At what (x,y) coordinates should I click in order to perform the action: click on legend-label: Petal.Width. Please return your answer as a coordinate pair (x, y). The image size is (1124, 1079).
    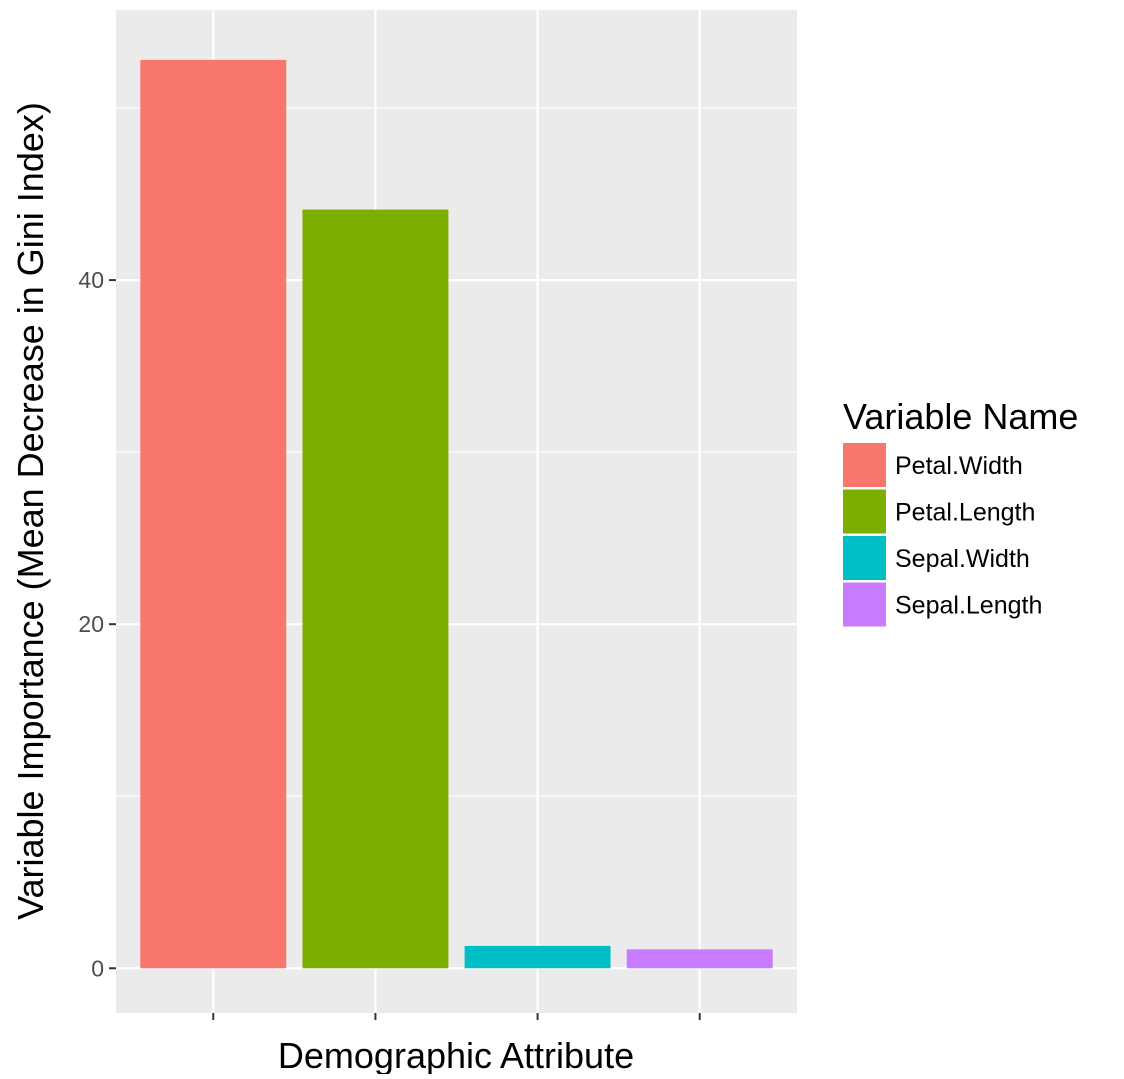
    Looking at the image, I should click on (959, 466).